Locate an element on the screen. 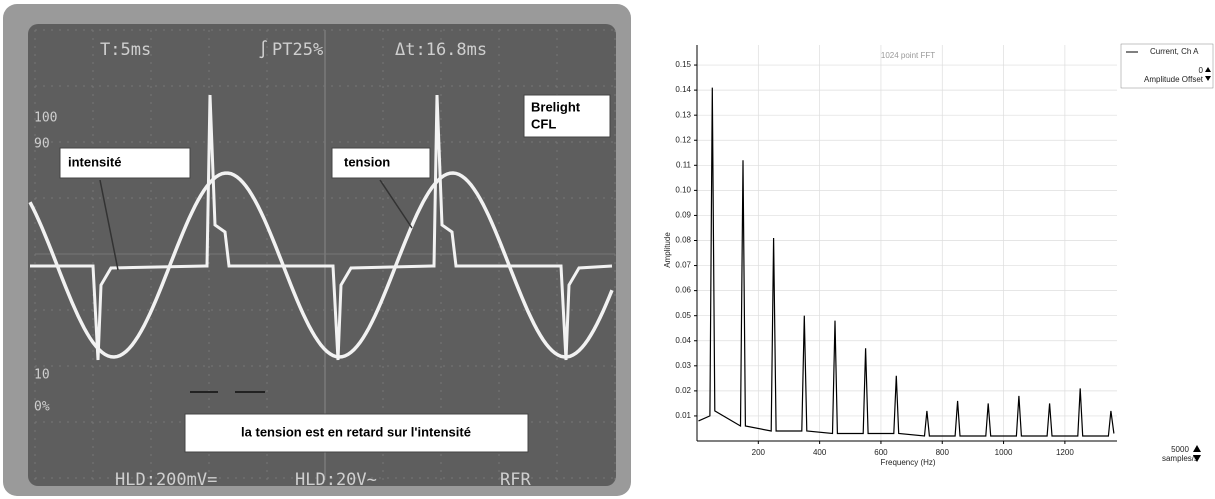 The height and width of the screenshot is (499, 1215). trigger: PT25% is located at coordinates (297, 50).